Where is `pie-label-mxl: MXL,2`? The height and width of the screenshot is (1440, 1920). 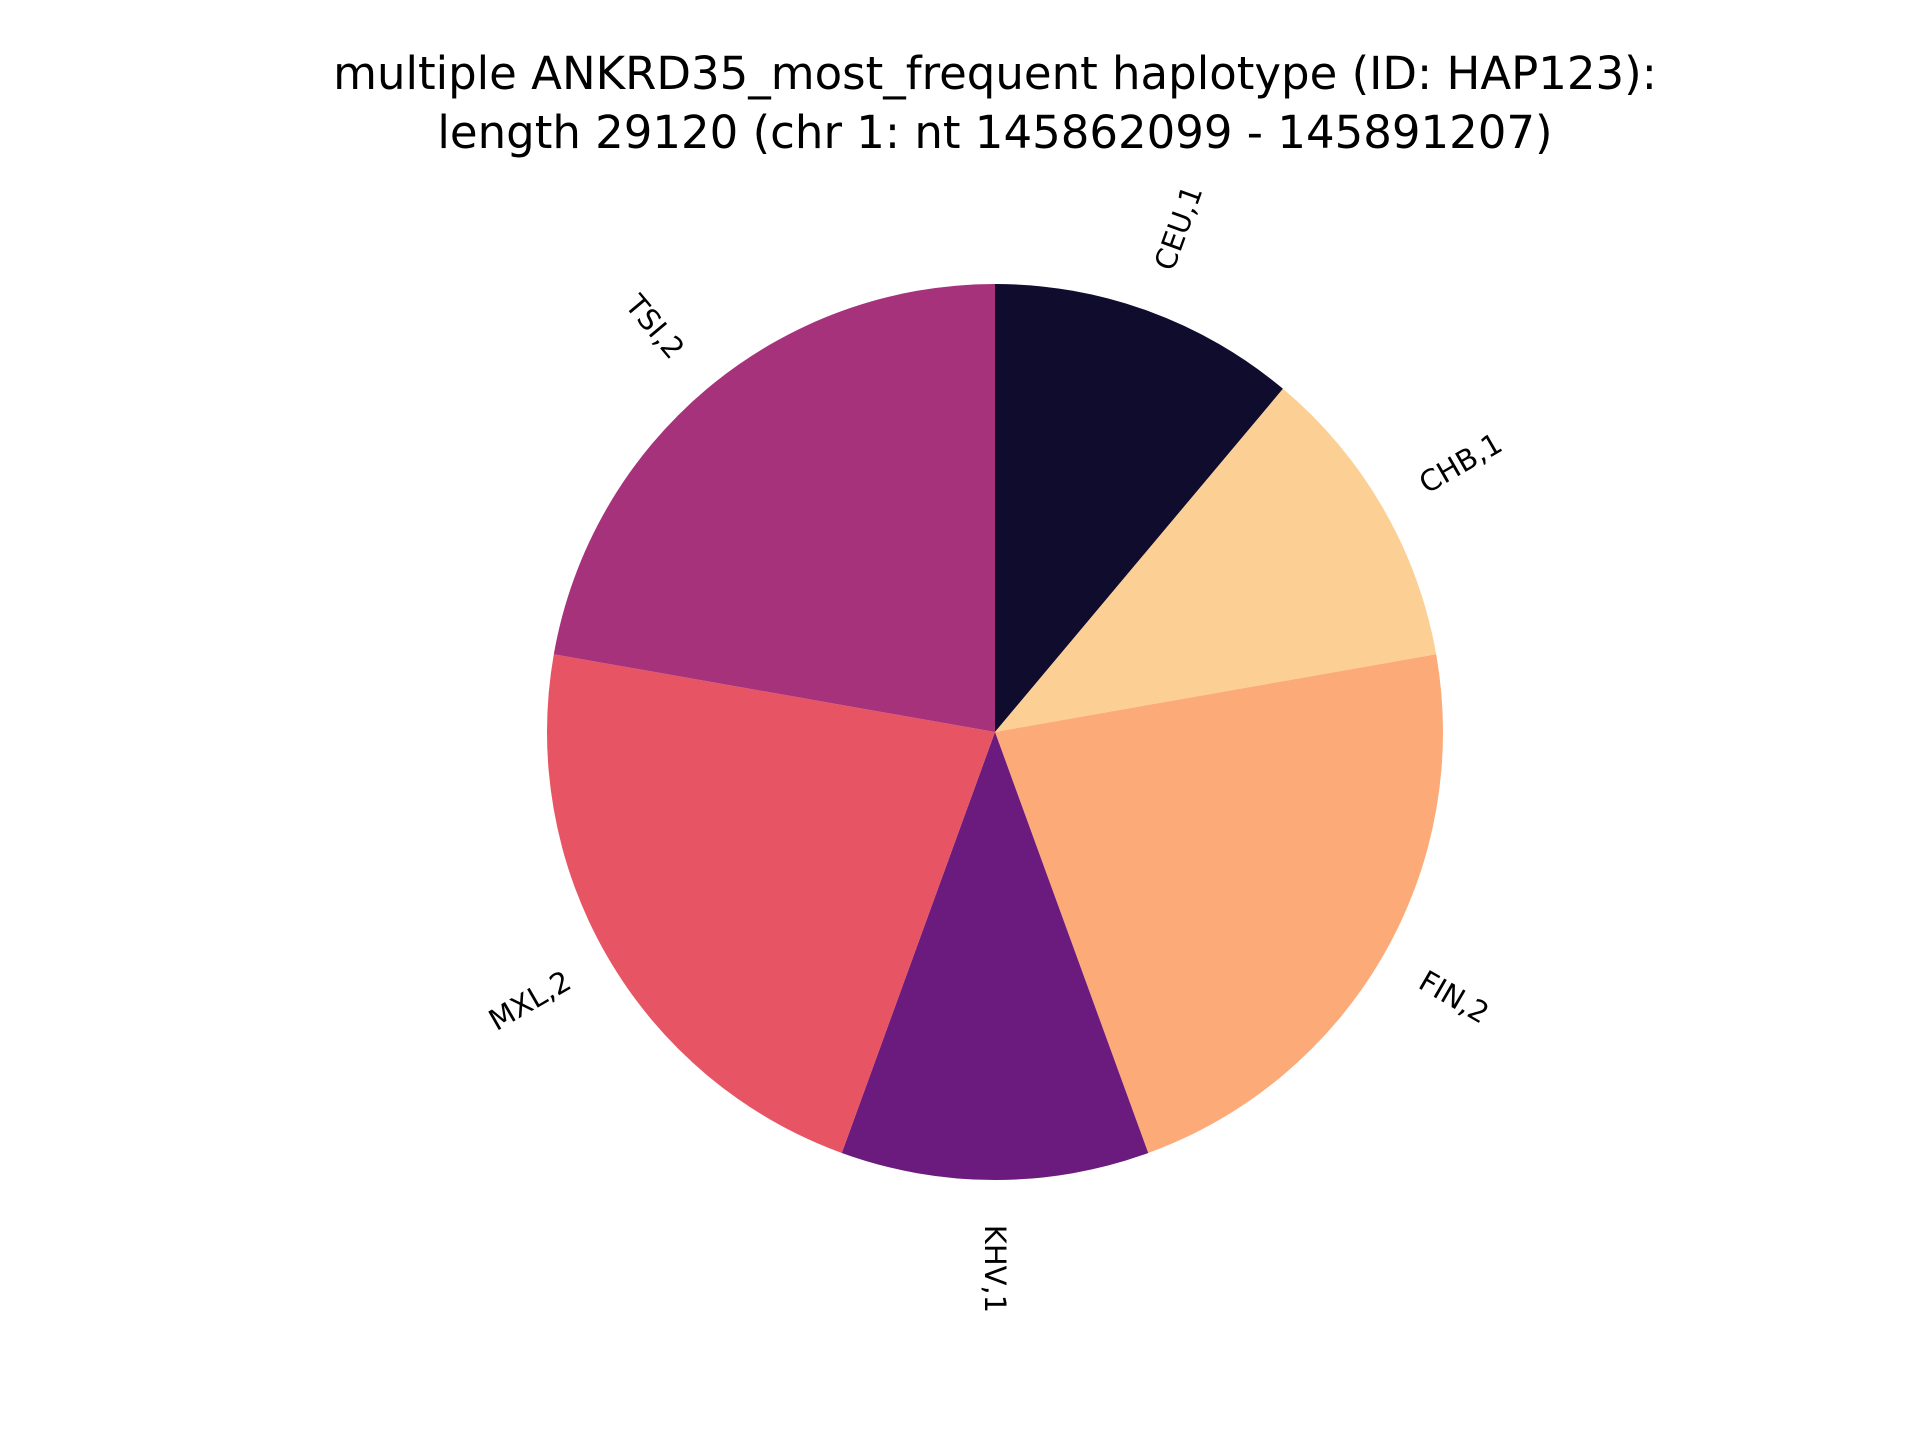 pie-label-mxl: MXL,2 is located at coordinates (530, 1001).